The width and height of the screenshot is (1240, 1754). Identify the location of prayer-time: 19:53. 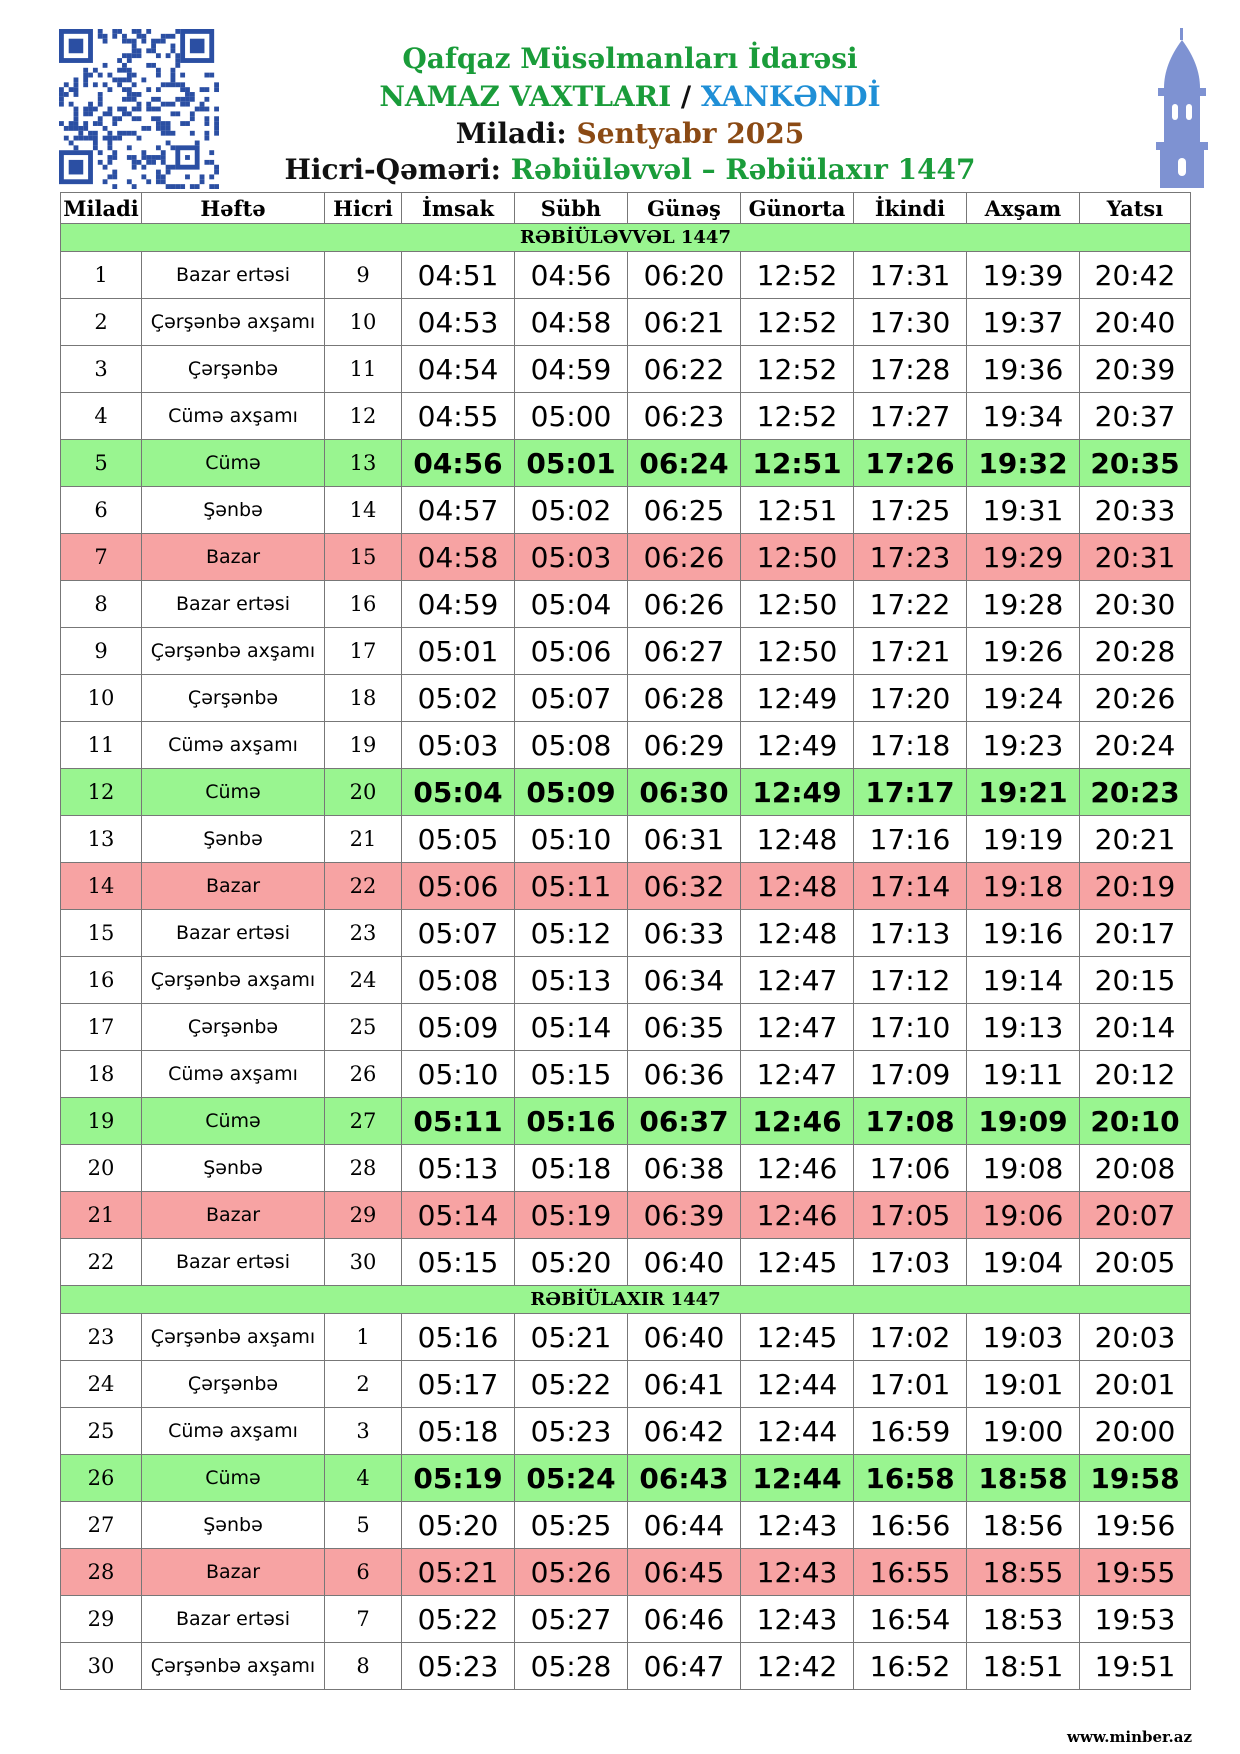
(1135, 1619).